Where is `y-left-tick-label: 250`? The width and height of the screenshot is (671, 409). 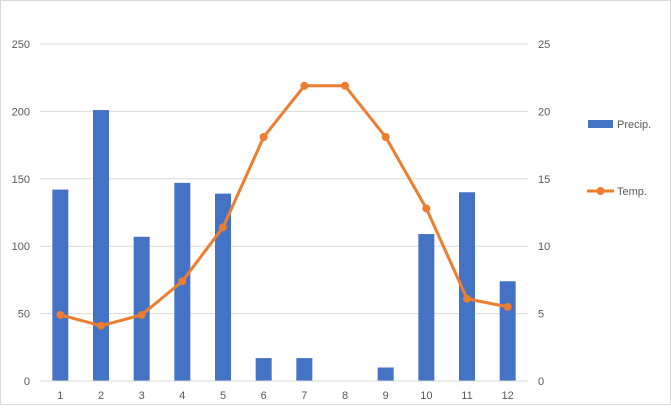
y-left-tick-label: 250 is located at coordinates (21, 45).